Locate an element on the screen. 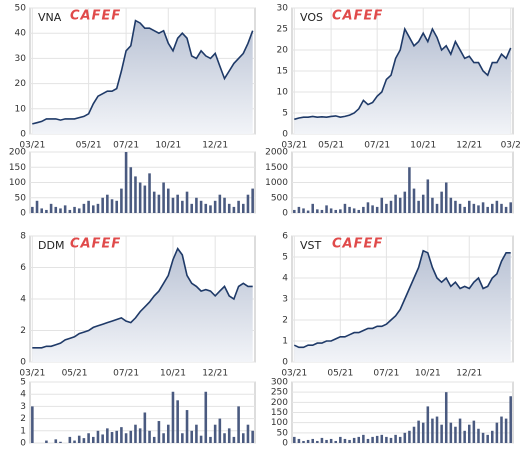 This screenshot has width=521, height=452. y-tick-label: 2 is located at coordinates (23, 331).